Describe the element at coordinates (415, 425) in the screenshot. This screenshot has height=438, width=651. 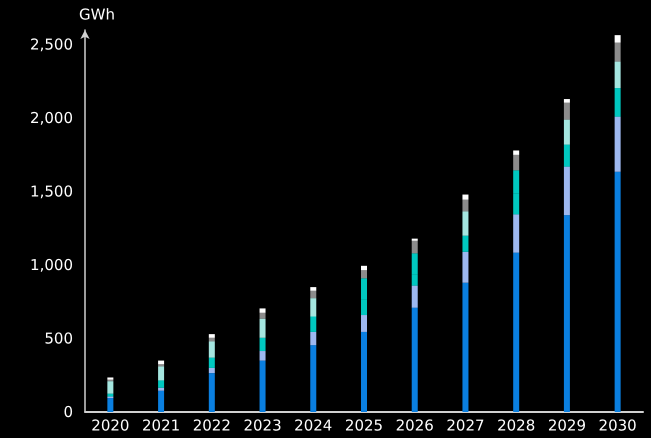
I see `x-tick-label: 2026` at that location.